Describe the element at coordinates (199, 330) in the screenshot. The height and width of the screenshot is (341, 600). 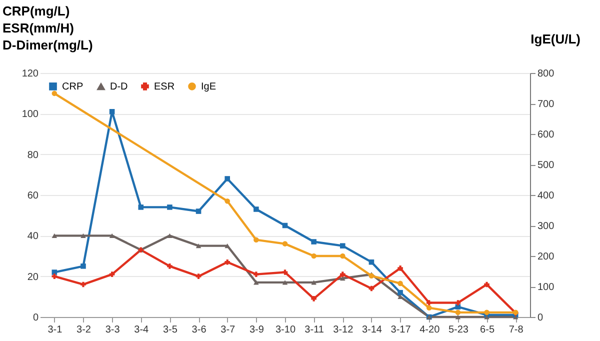
I see `x-tick-label: 3-6` at that location.